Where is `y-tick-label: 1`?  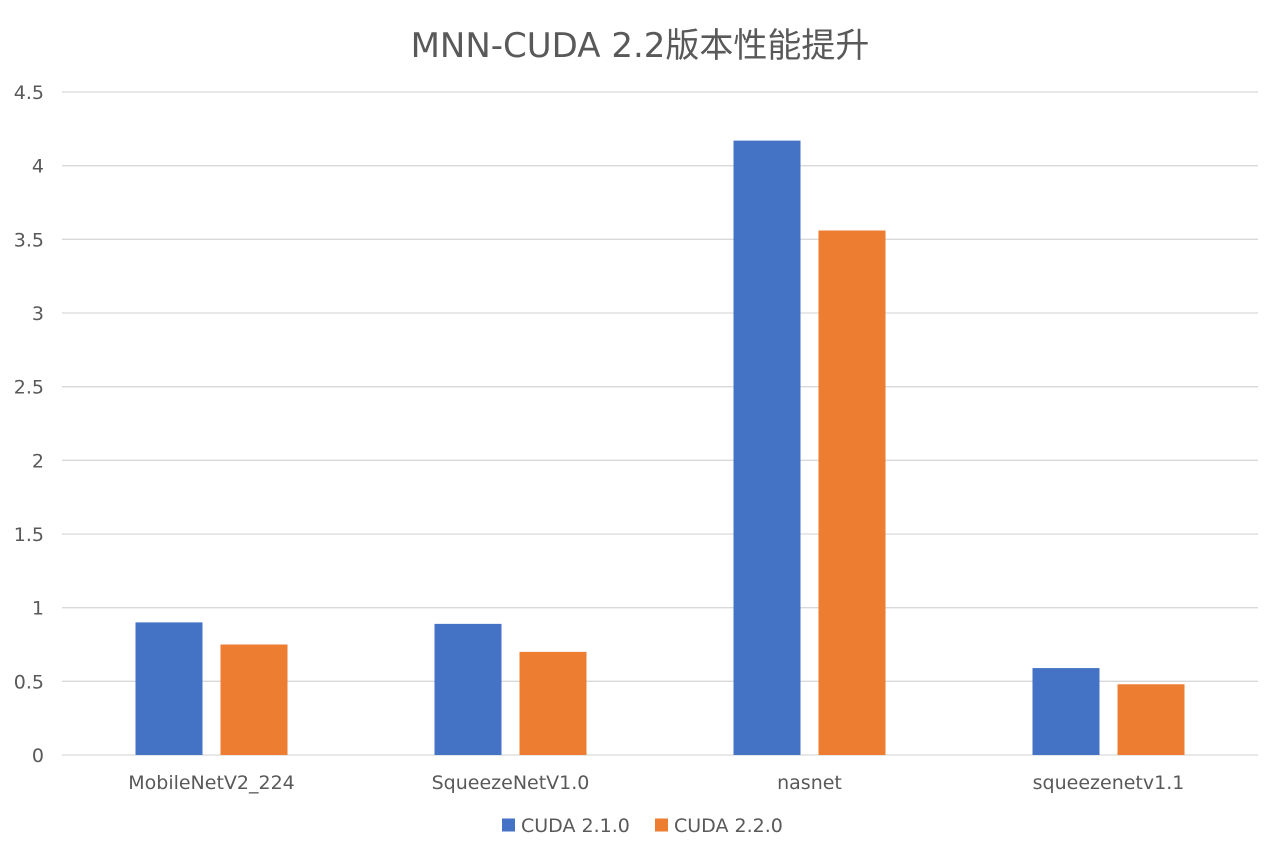
y-tick-label: 1 is located at coordinates (38, 609).